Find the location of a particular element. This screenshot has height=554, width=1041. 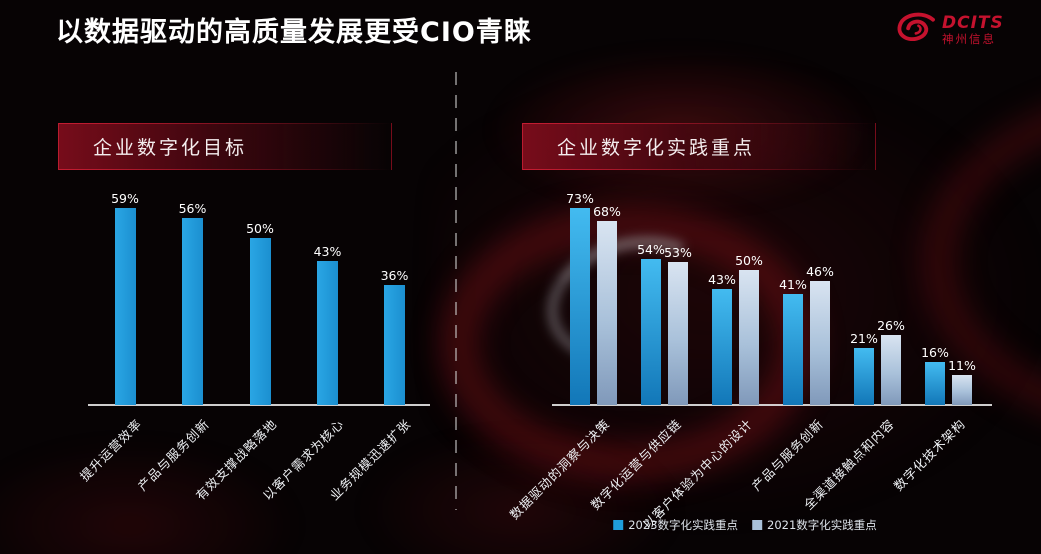

practice-category-label-text: 数字化技术架构 is located at coordinates (929, 455).